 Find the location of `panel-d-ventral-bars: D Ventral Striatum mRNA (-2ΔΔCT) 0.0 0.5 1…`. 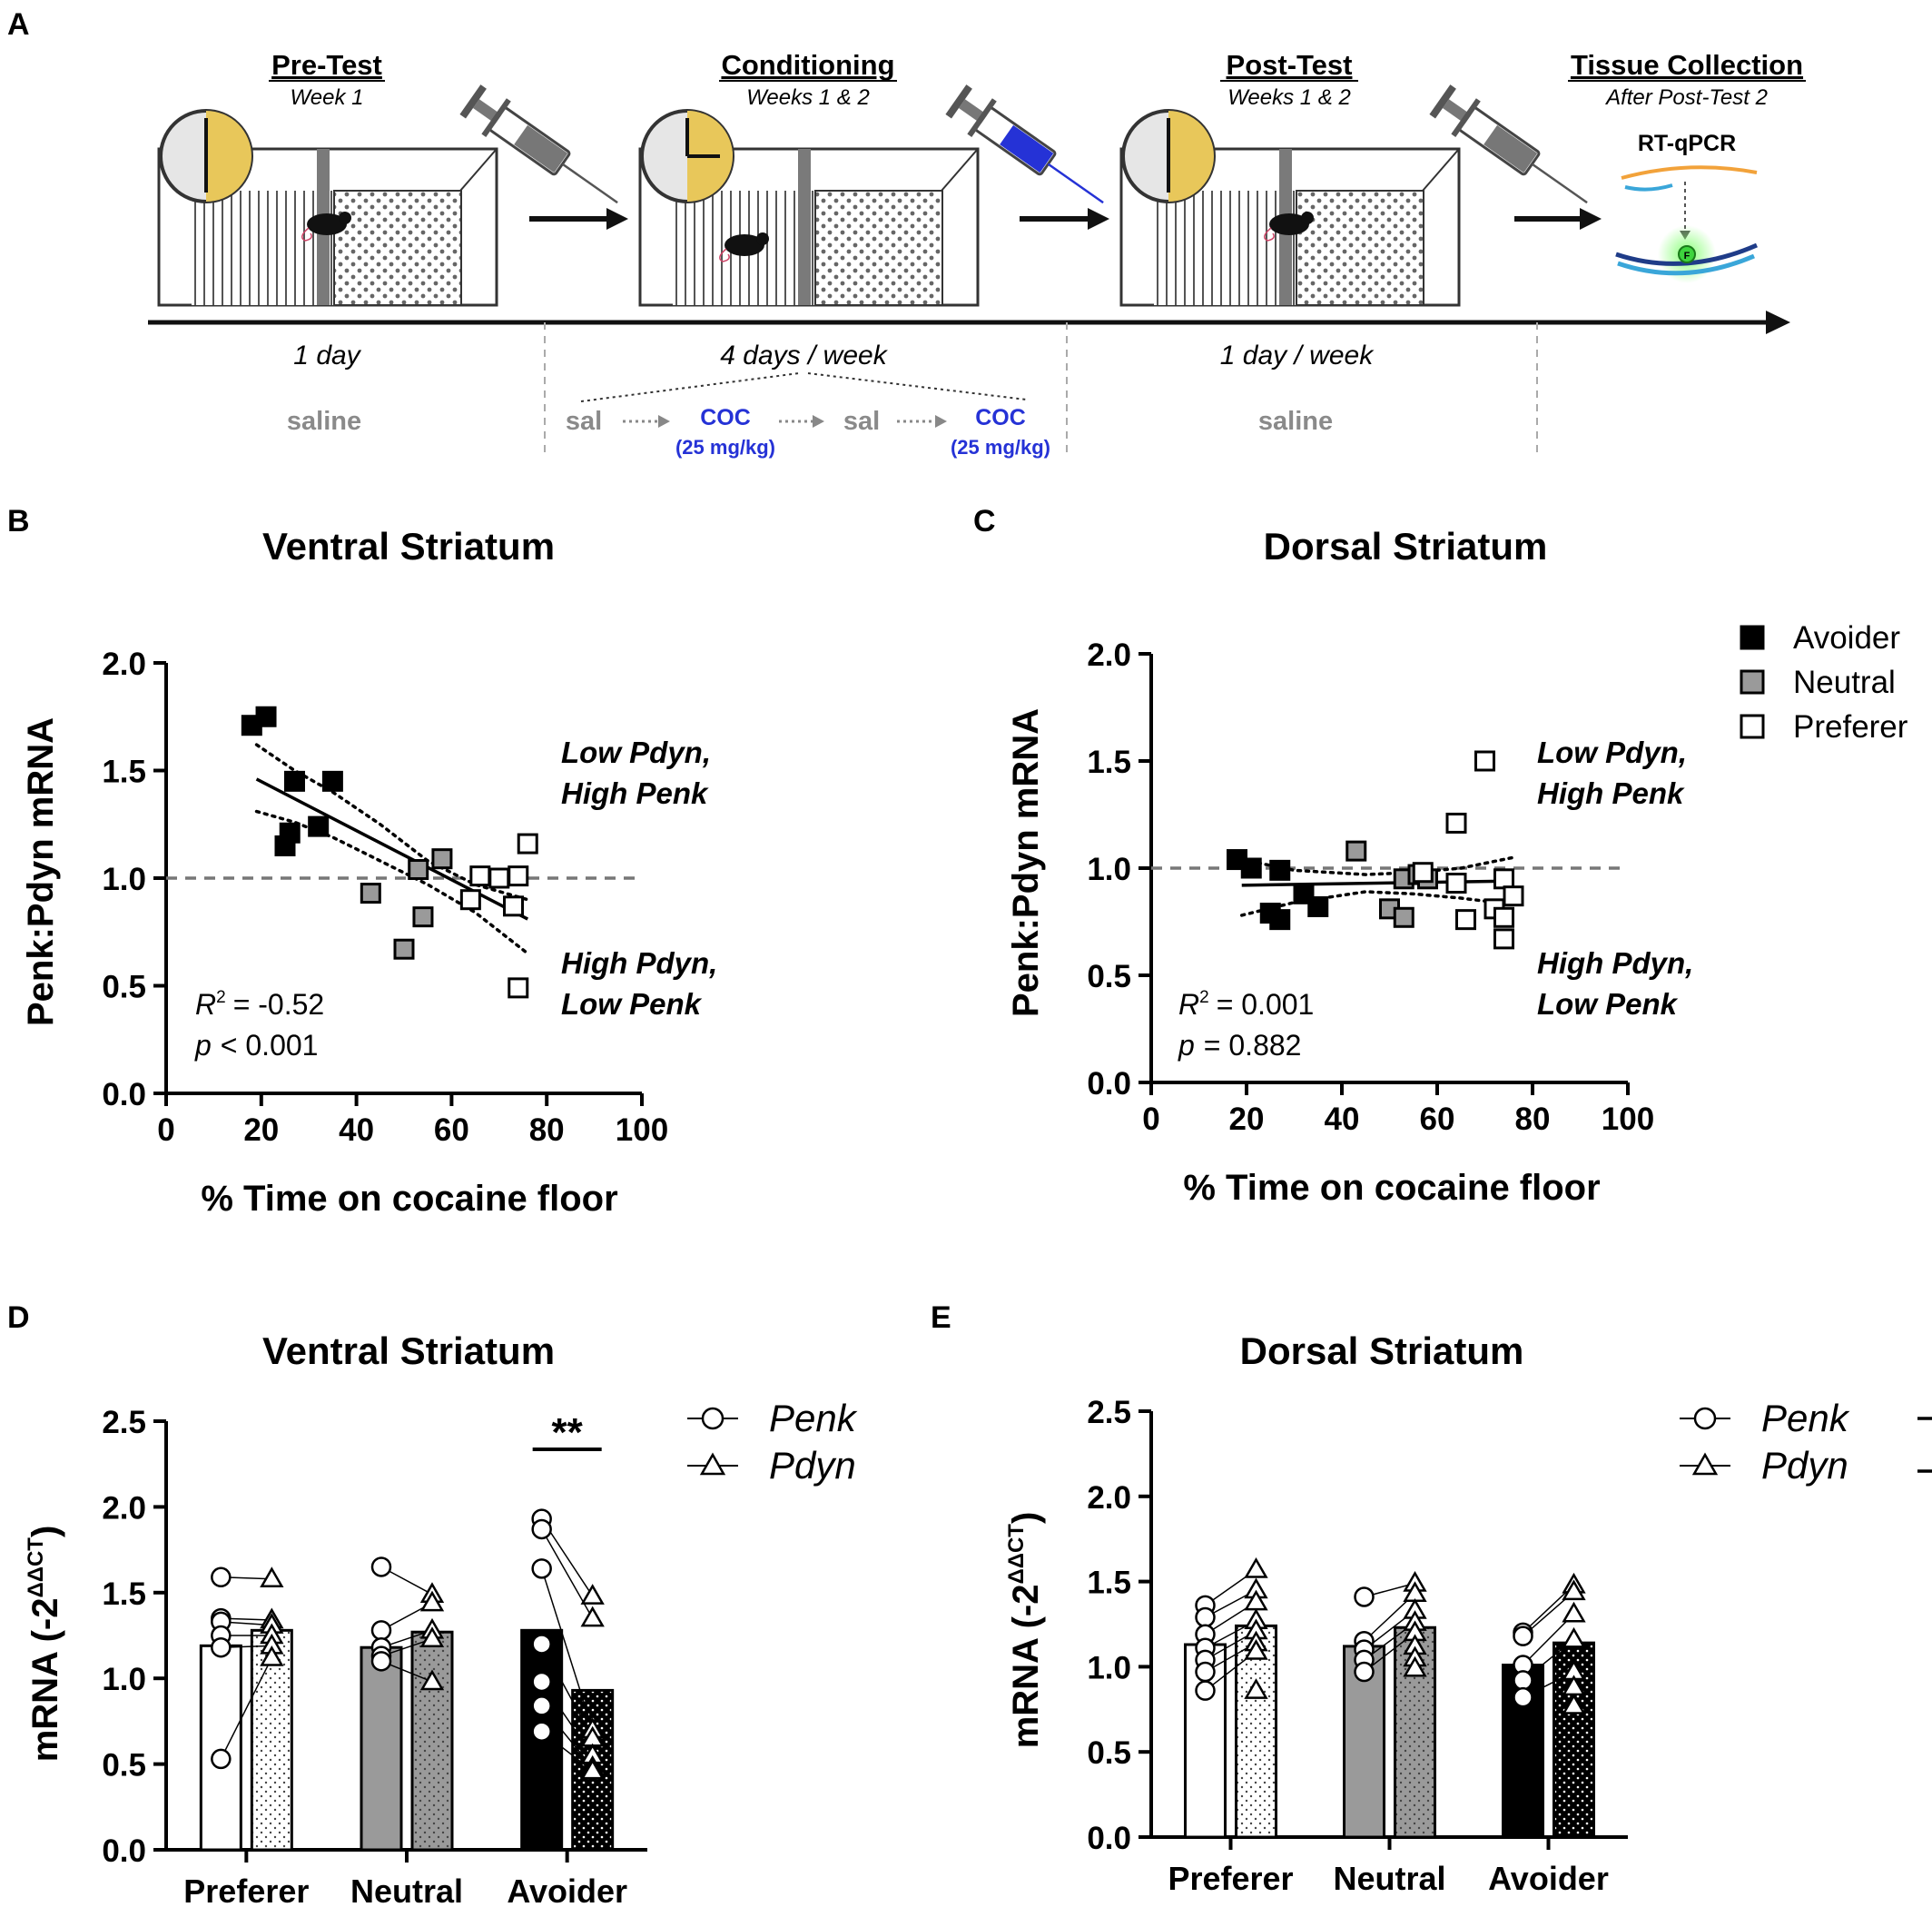

panel-d-ventral-bars: D Ventral Striatum mRNA (-2ΔΔCT) 0.0 0.5 1… is located at coordinates (432, 1605).